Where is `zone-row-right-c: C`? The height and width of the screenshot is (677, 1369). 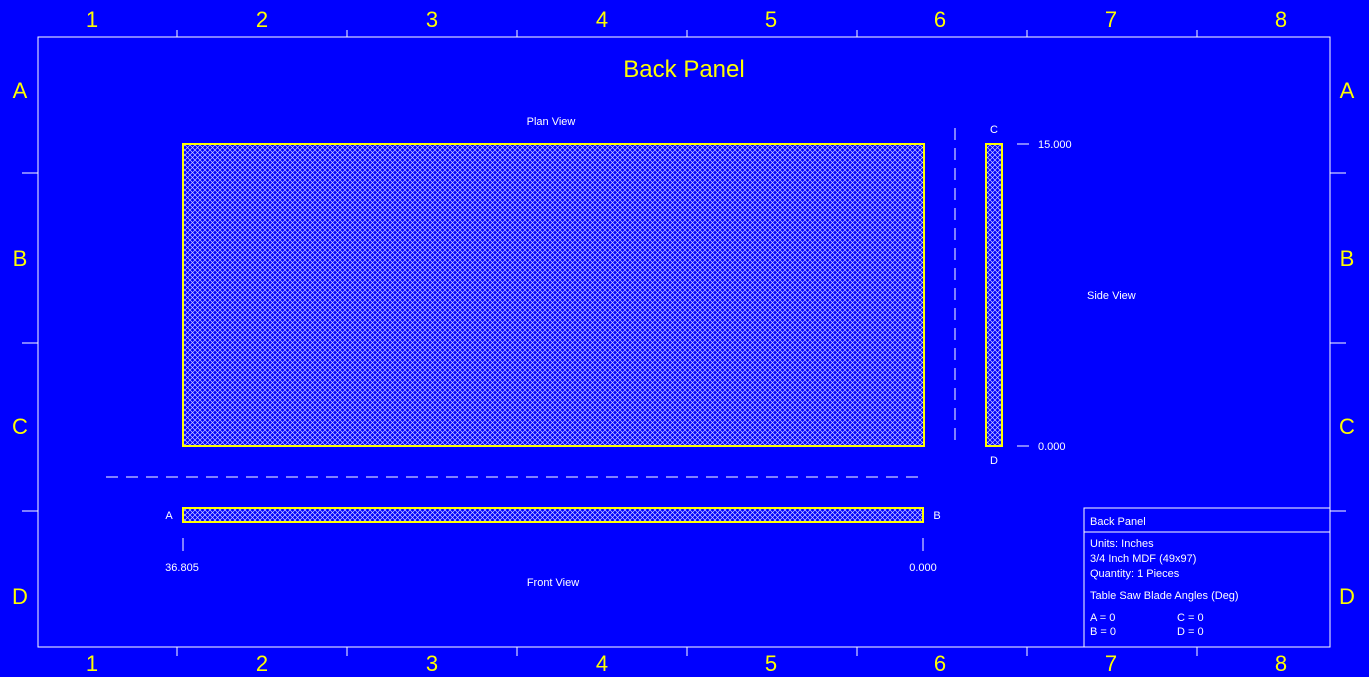
zone-row-right-c: C is located at coordinates (1347, 426).